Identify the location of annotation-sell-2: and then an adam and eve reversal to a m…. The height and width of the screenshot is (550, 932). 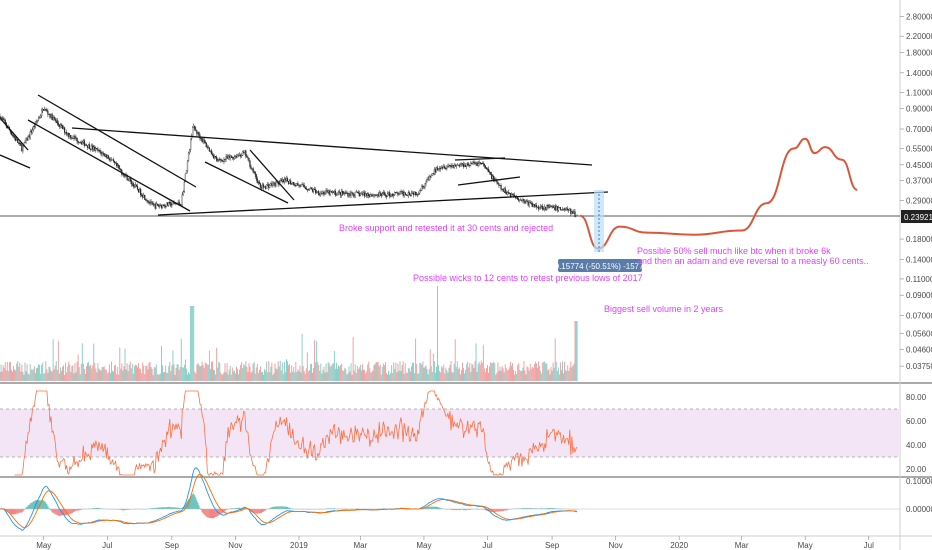
(753, 261).